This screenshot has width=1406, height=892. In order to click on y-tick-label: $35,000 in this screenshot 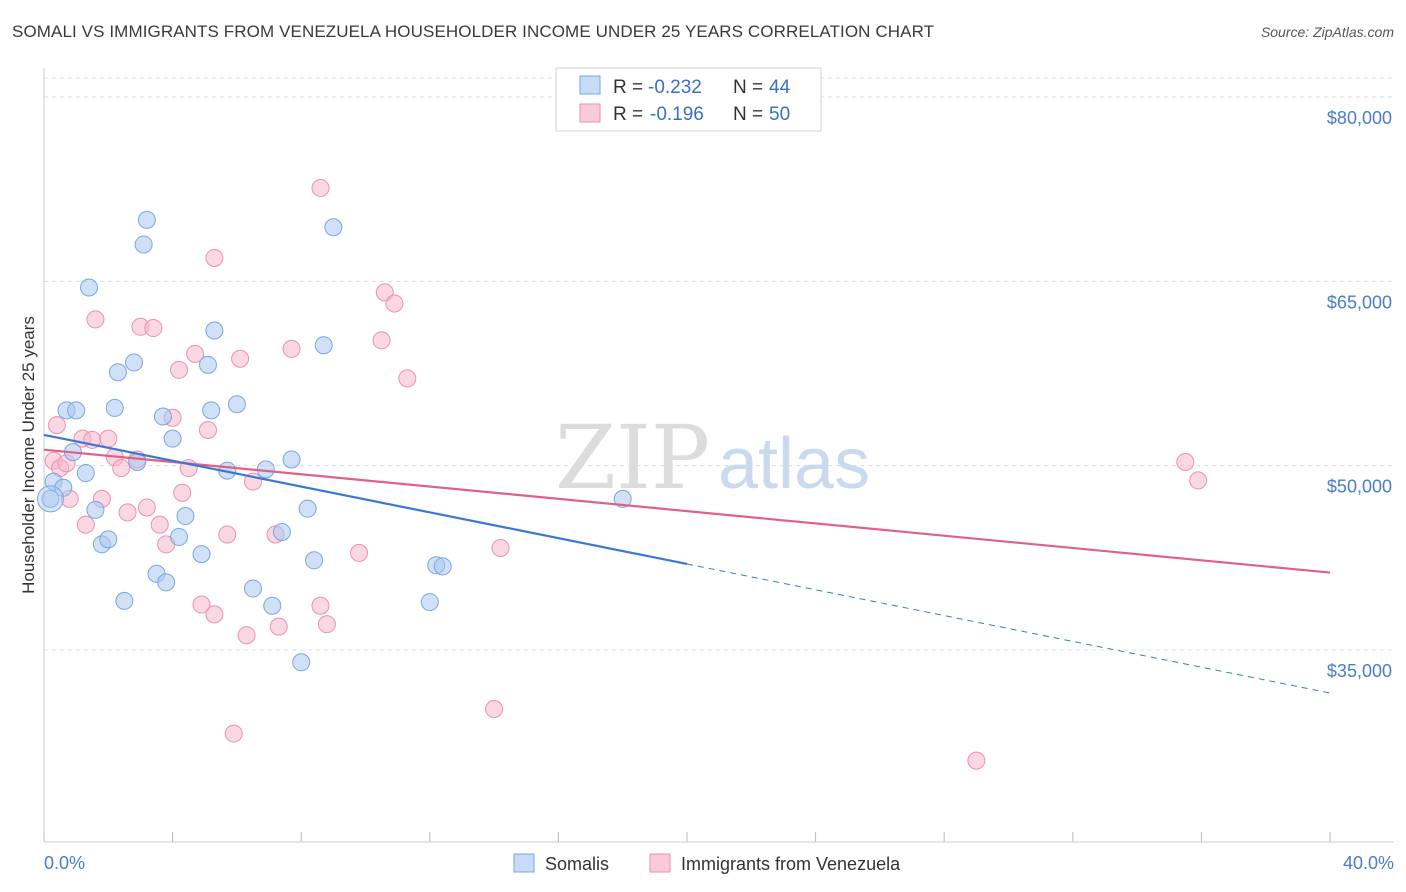, I will do `click(1359, 671)`.